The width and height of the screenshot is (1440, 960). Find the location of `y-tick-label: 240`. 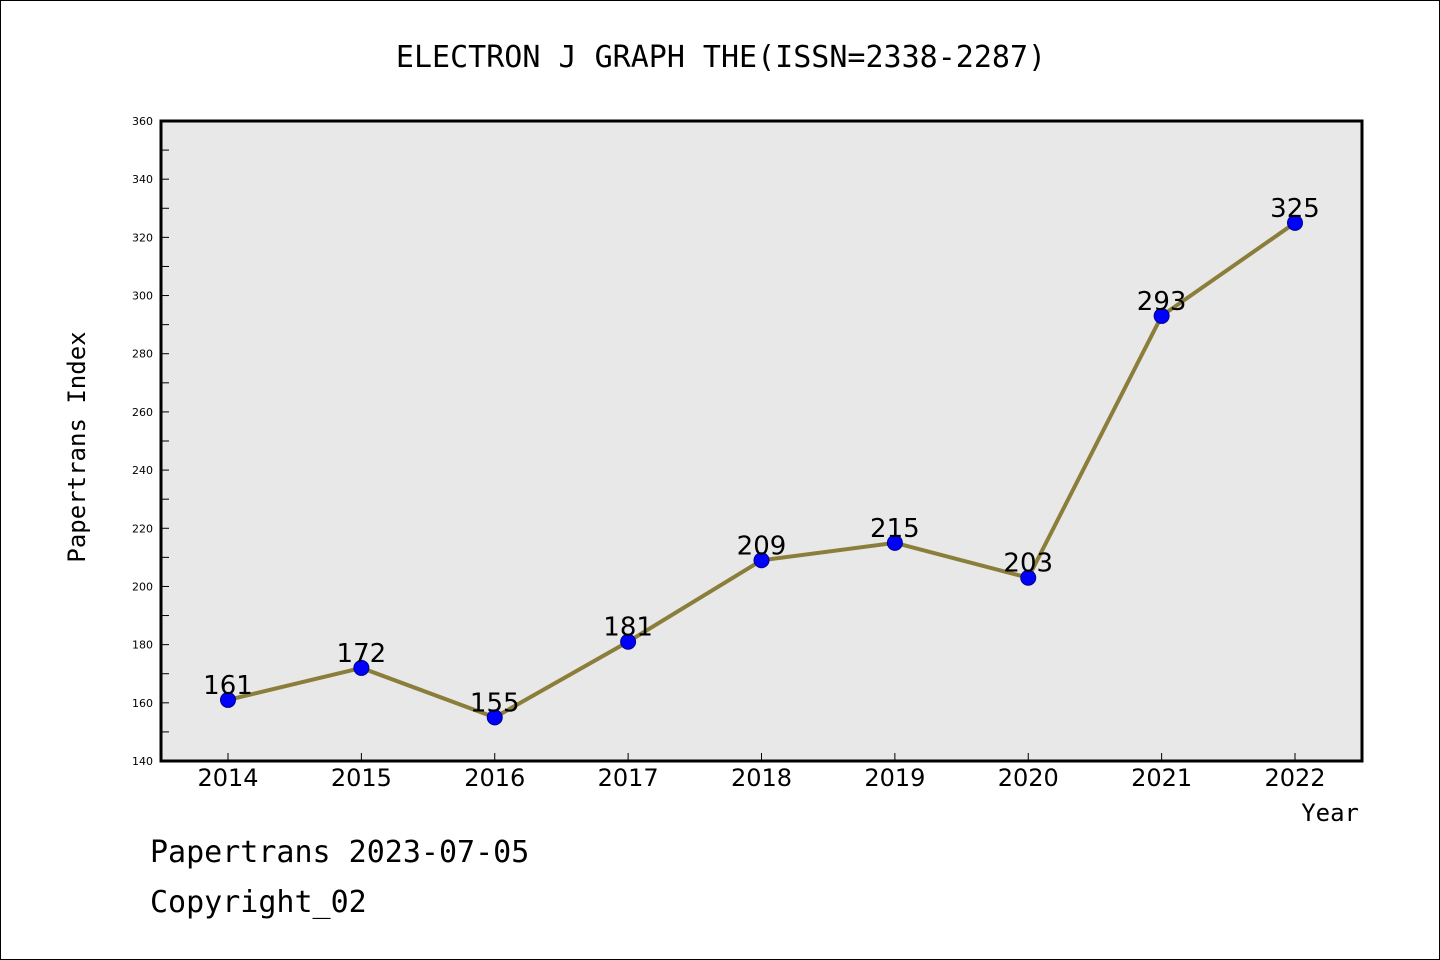

y-tick-label: 240 is located at coordinates (142, 470).